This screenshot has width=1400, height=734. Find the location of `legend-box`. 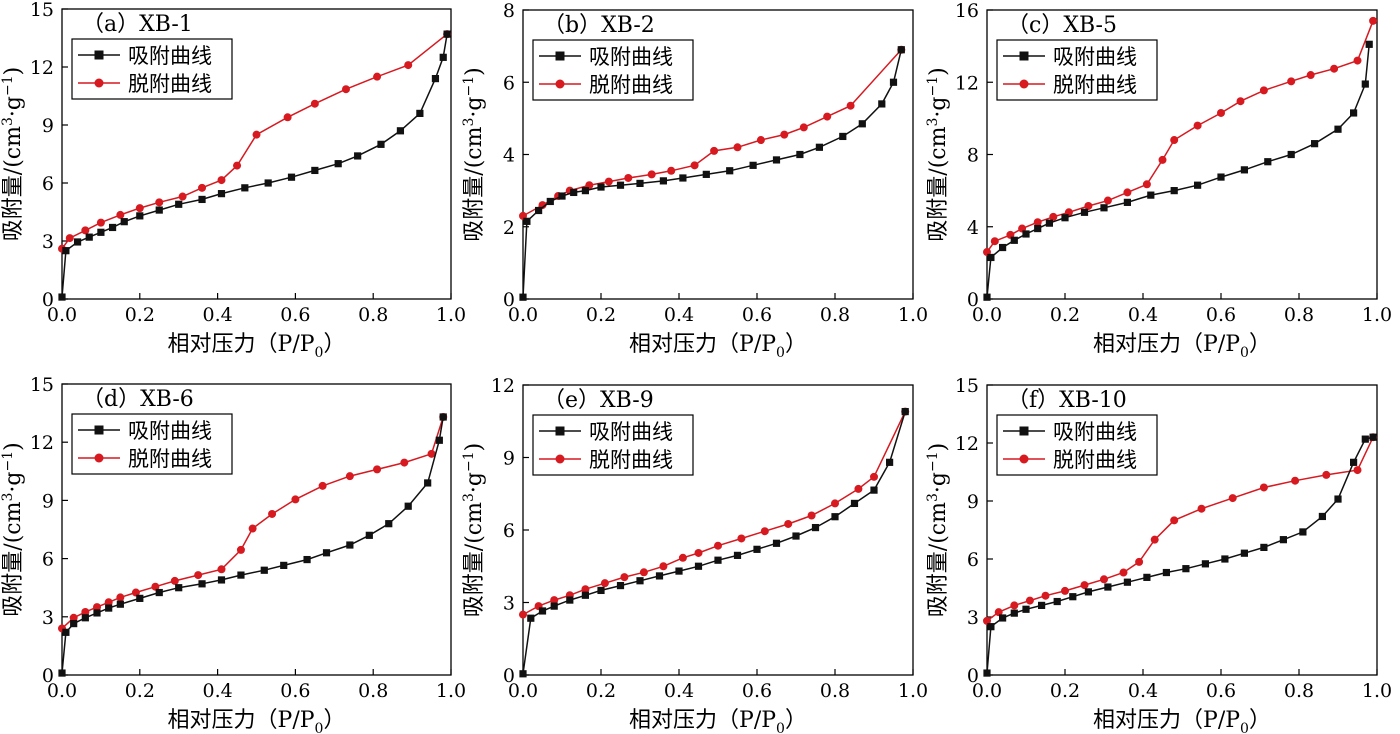

legend-box is located at coordinates (152, 69).